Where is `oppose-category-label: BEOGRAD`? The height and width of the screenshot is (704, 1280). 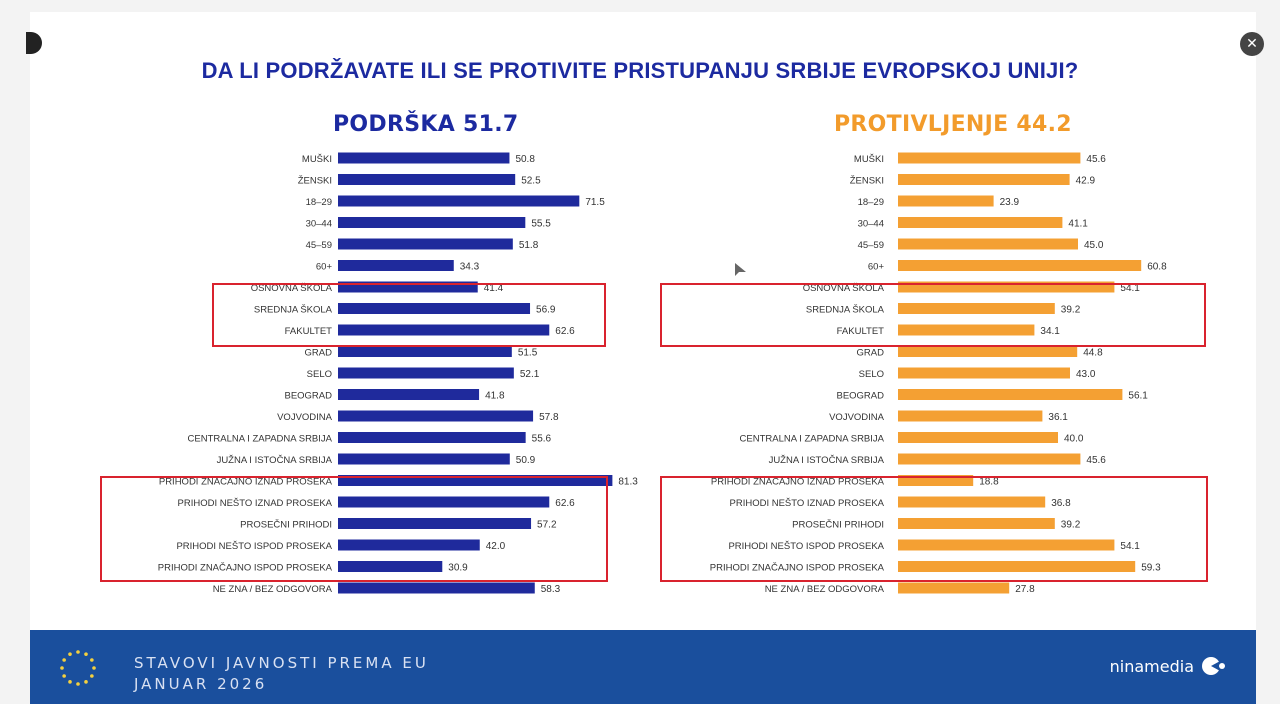
oppose-category-label: BEOGRAD is located at coordinates (860, 396).